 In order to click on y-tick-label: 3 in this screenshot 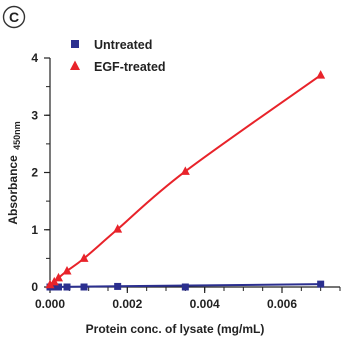, I will do `click(34, 115)`.